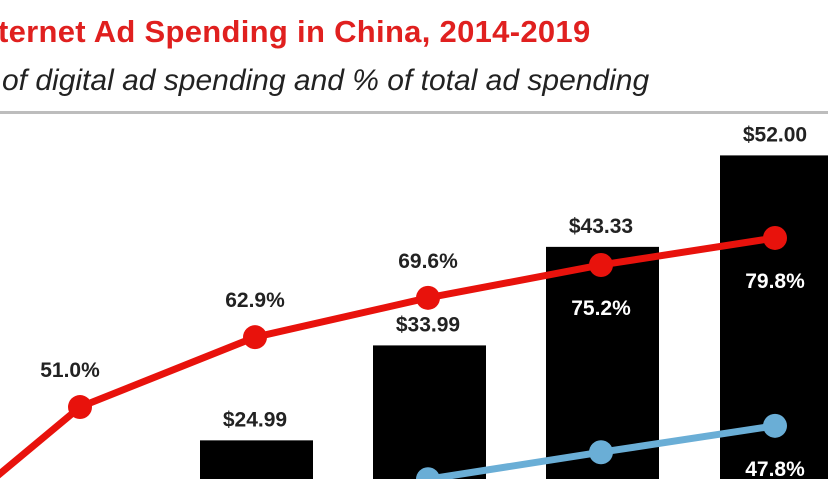 The height and width of the screenshot is (479, 828). What do you see at coordinates (255, 300) in the screenshot?
I see `point-label-1-2015: 62.9%` at bounding box center [255, 300].